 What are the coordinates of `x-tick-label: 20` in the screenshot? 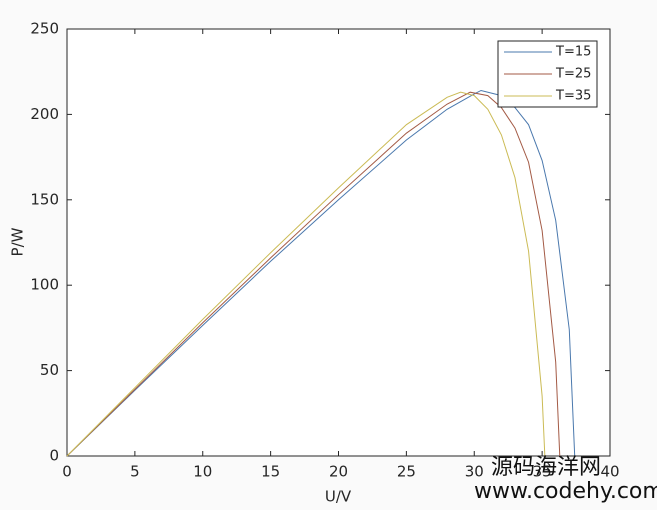 It's located at (338, 472).